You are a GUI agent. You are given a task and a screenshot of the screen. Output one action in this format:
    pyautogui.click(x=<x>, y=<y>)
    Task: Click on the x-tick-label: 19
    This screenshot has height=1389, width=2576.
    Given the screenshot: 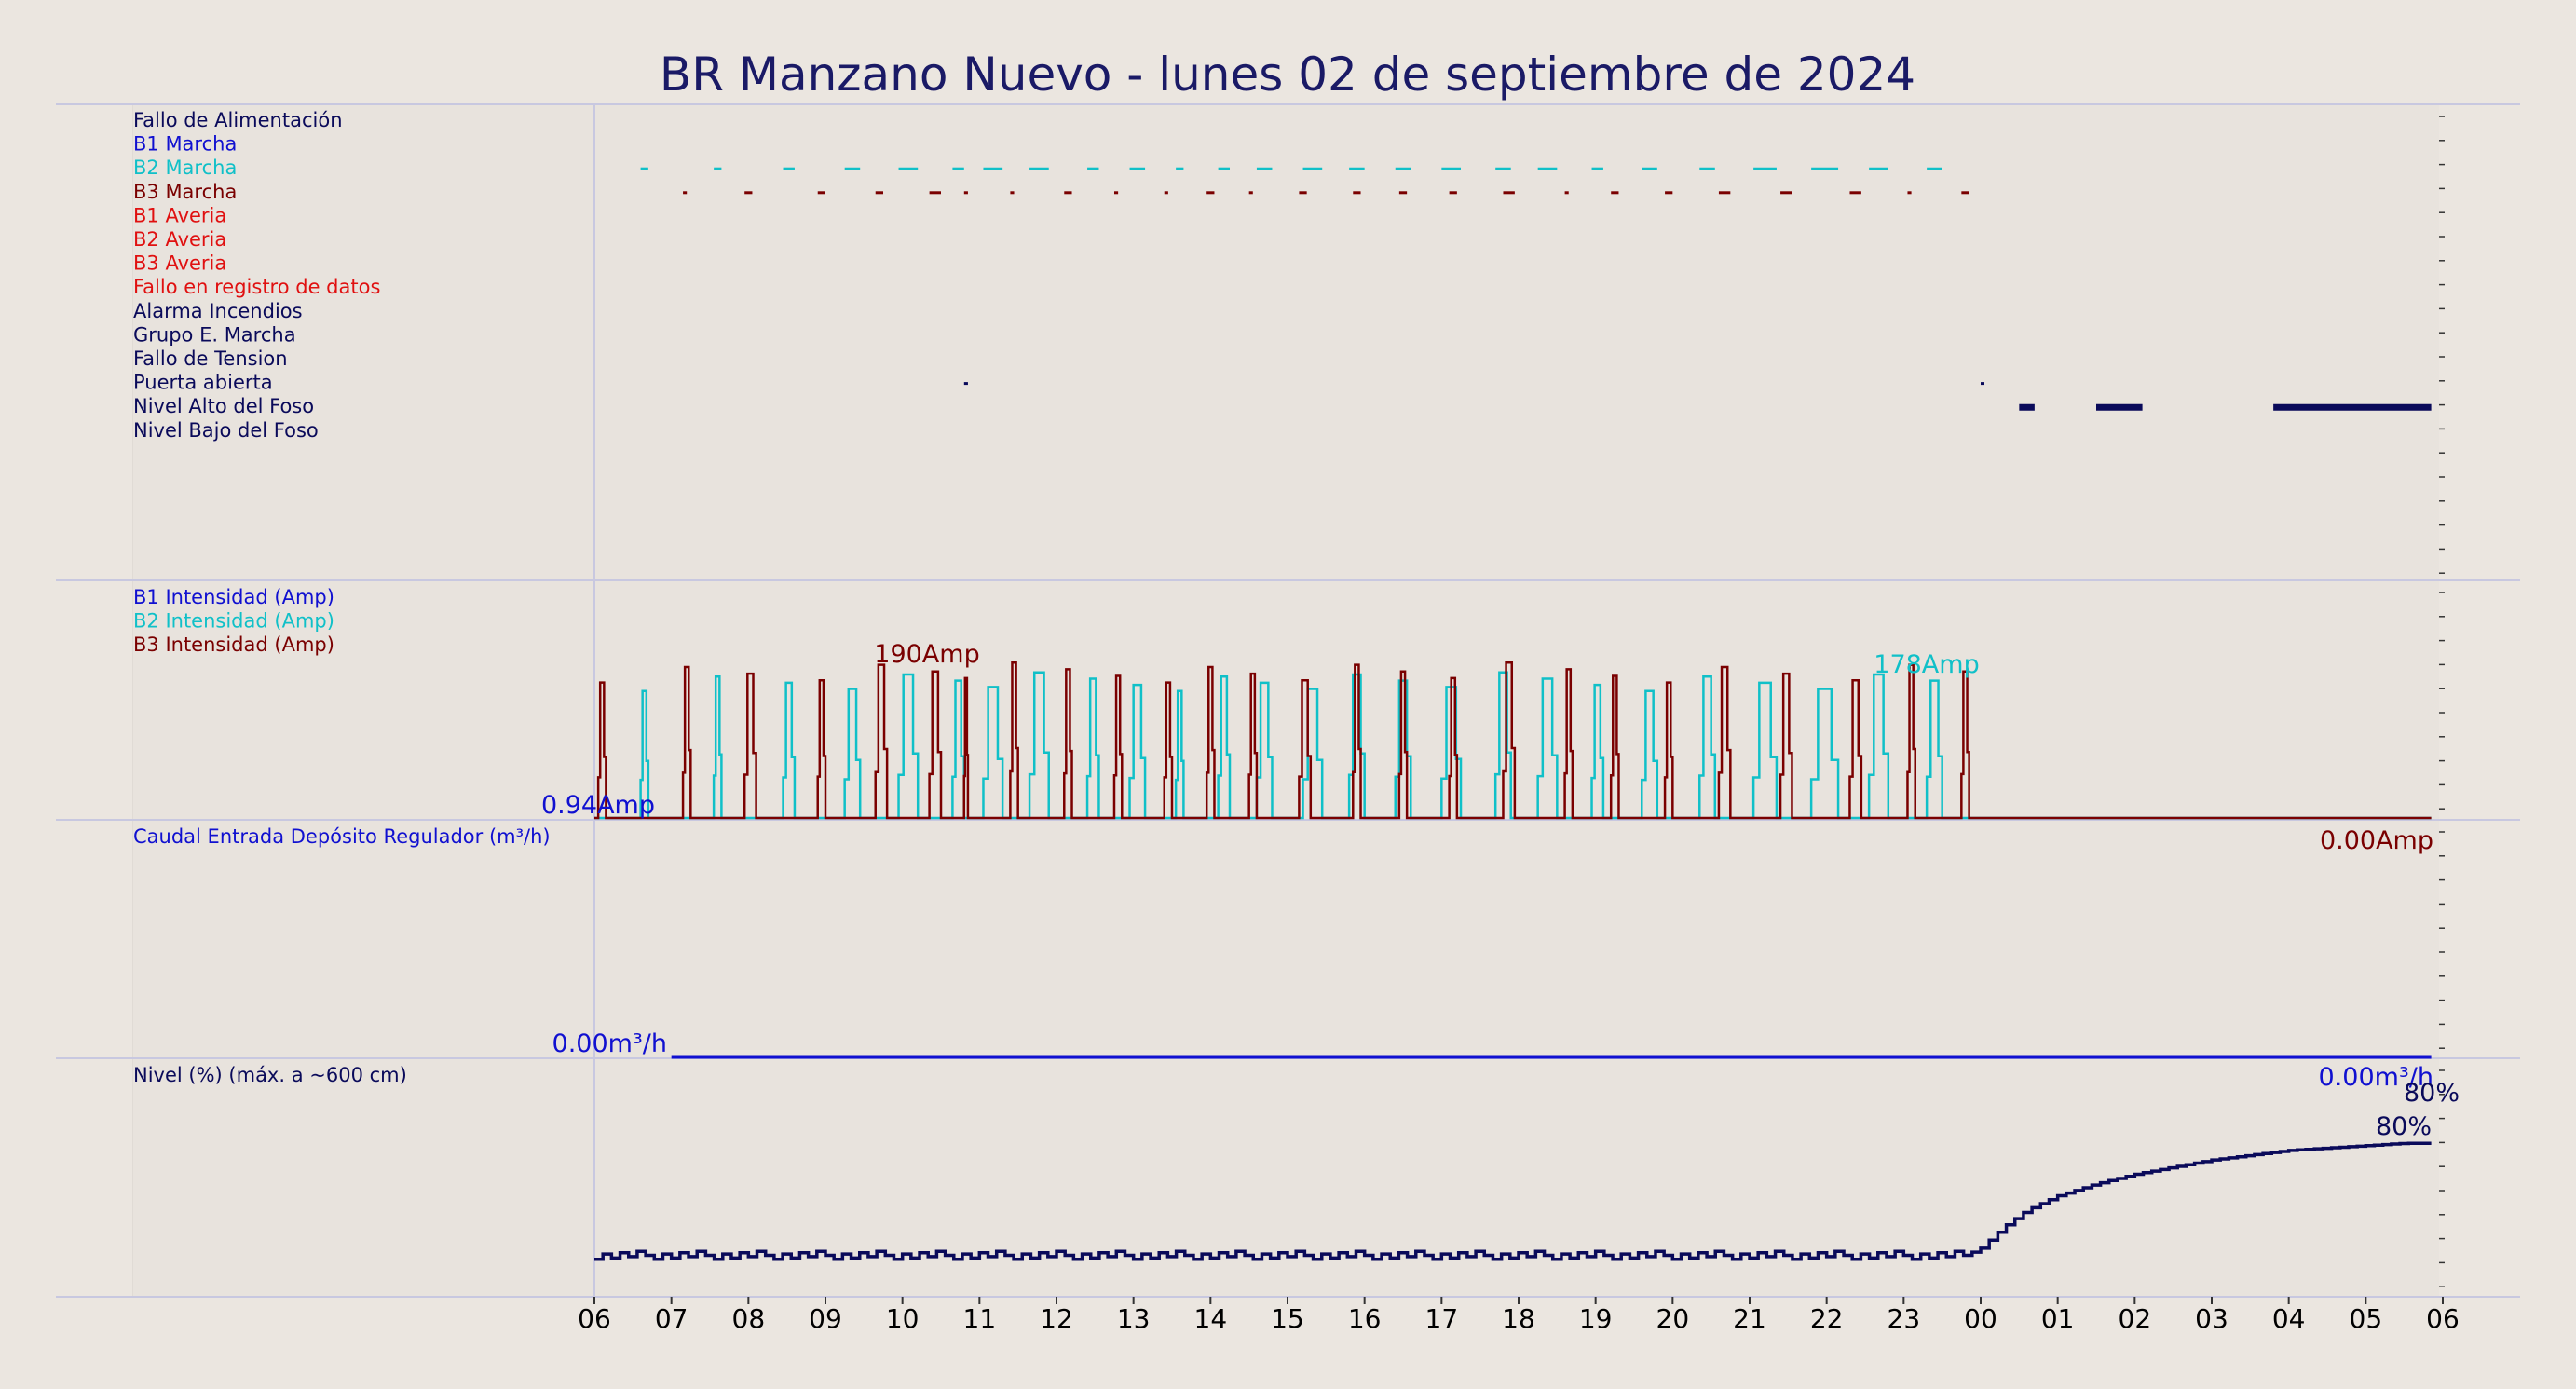 What is the action you would take?
    pyautogui.click(x=1596, y=1318)
    